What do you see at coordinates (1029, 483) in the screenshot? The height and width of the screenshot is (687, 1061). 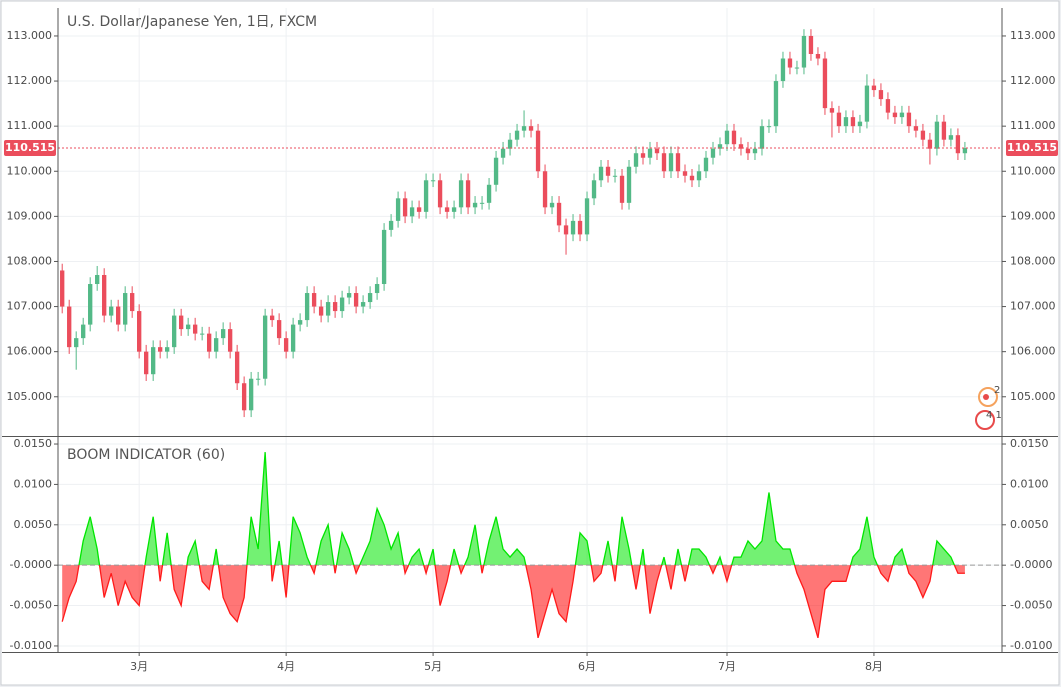 I see `y-tick-label: 0.0100` at bounding box center [1029, 483].